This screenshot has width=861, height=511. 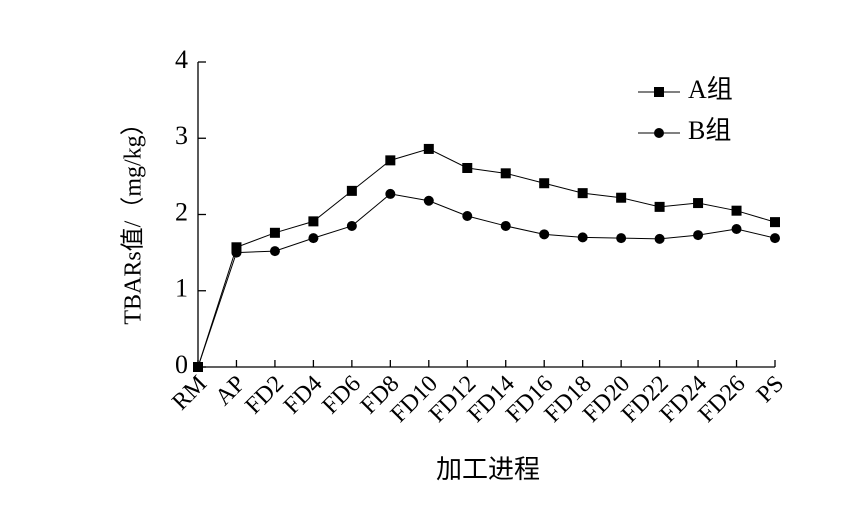 What do you see at coordinates (709, 130) in the screenshot?
I see `legend-label: B组` at bounding box center [709, 130].